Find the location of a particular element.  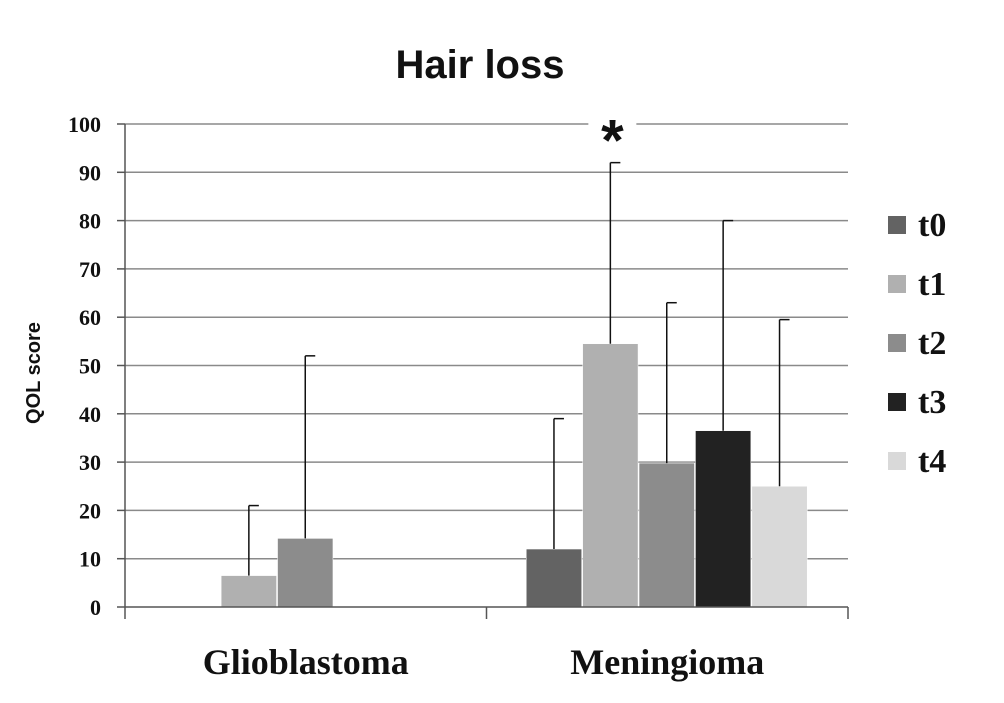

chart-title: Hair loss is located at coordinates (480, 65).